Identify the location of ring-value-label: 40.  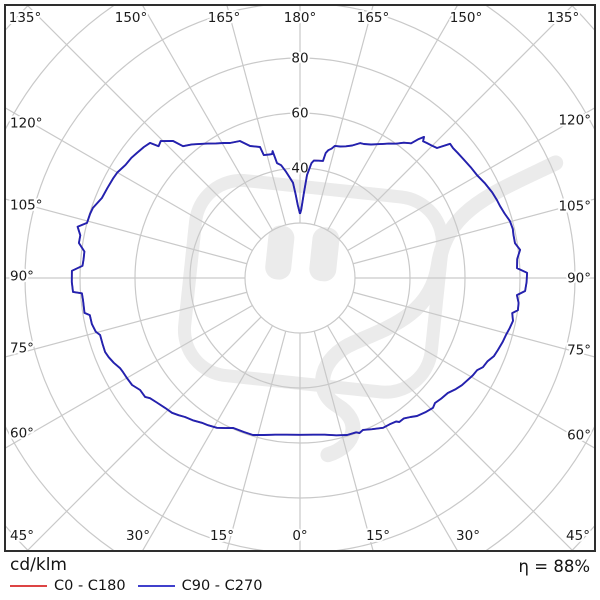
(299, 169).